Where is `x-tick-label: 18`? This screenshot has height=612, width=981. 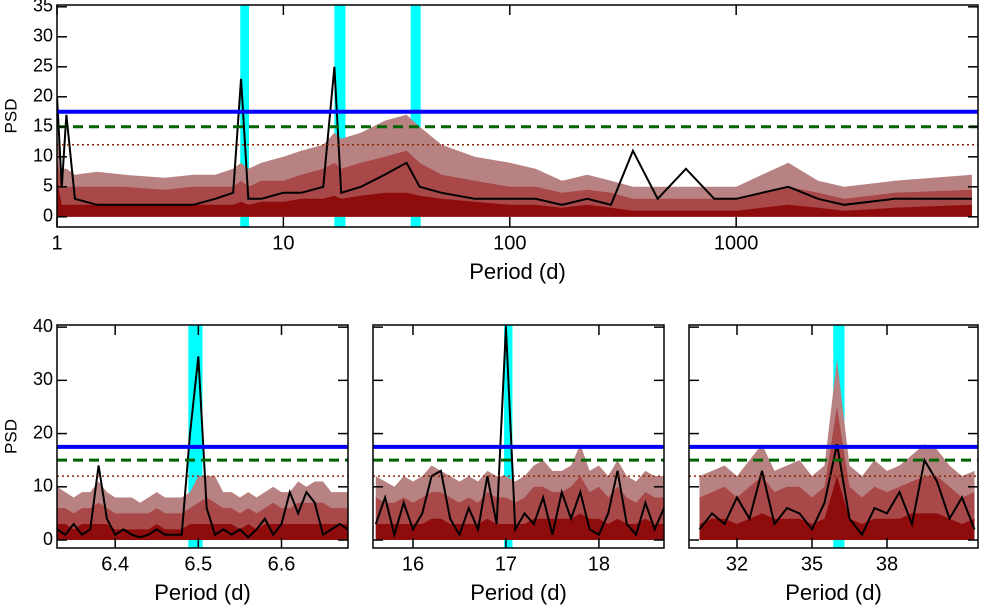
x-tick-label: 18 is located at coordinates (599, 564).